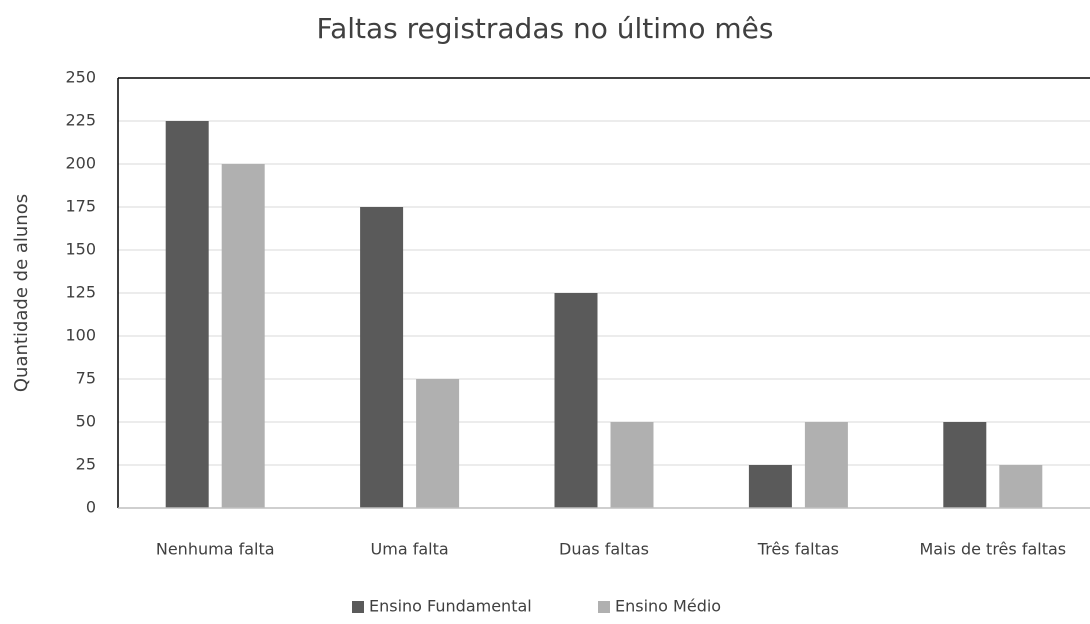 Image resolution: width=1090 pixels, height=624 pixels. I want to click on chart-title: Faltas registradas no último mês, so click(545, 28).